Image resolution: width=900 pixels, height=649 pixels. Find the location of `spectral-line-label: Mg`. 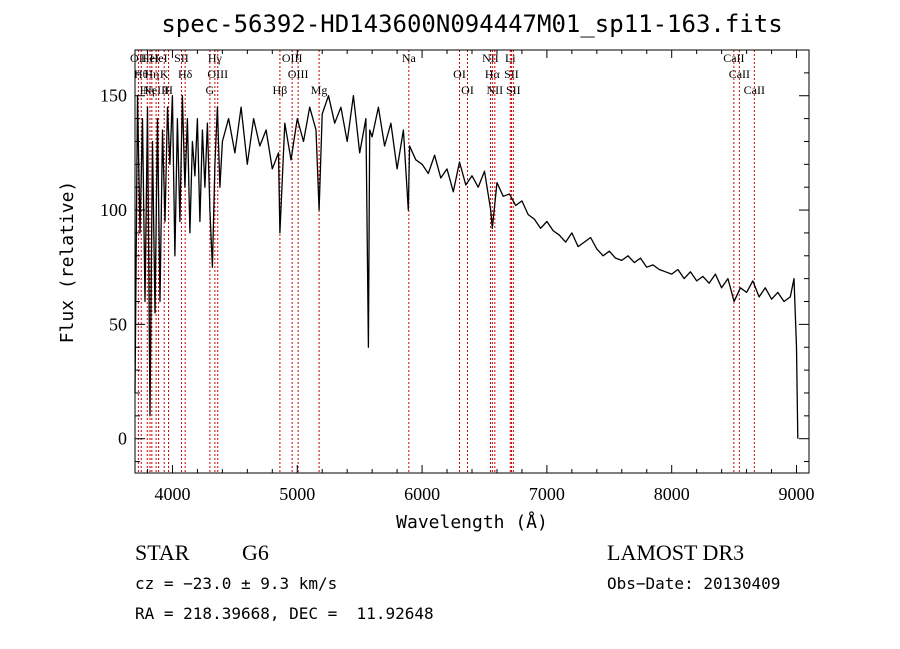

spectral-line-label: Mg is located at coordinates (319, 90).